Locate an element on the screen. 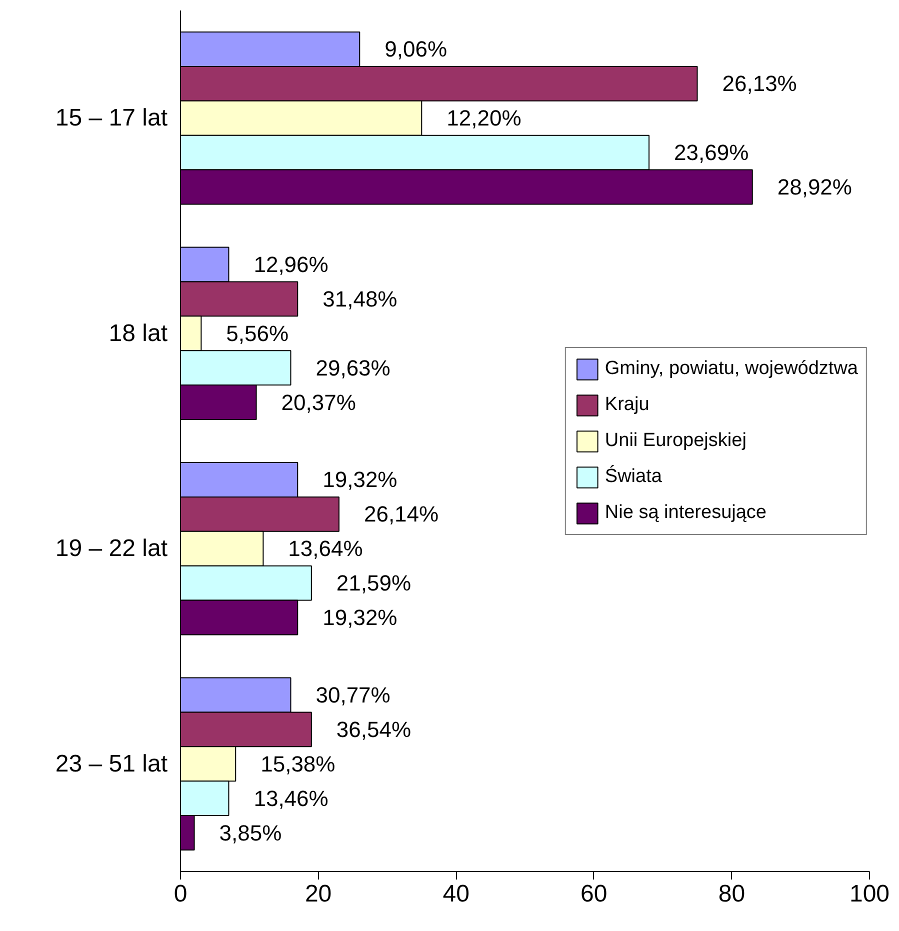  annotation: 29,63% is located at coordinates (353, 367).